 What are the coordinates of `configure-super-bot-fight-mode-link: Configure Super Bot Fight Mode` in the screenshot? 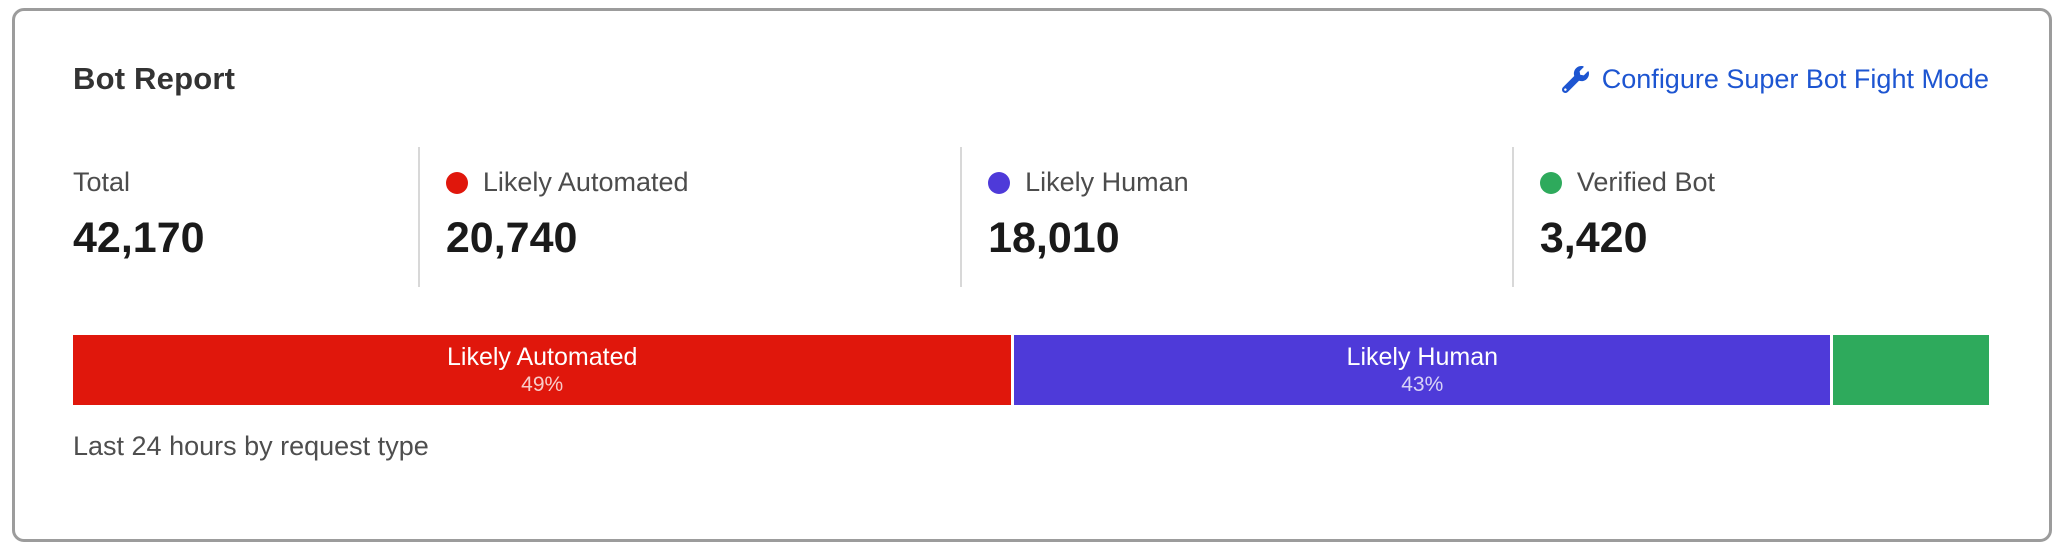 It's located at (1775, 79).